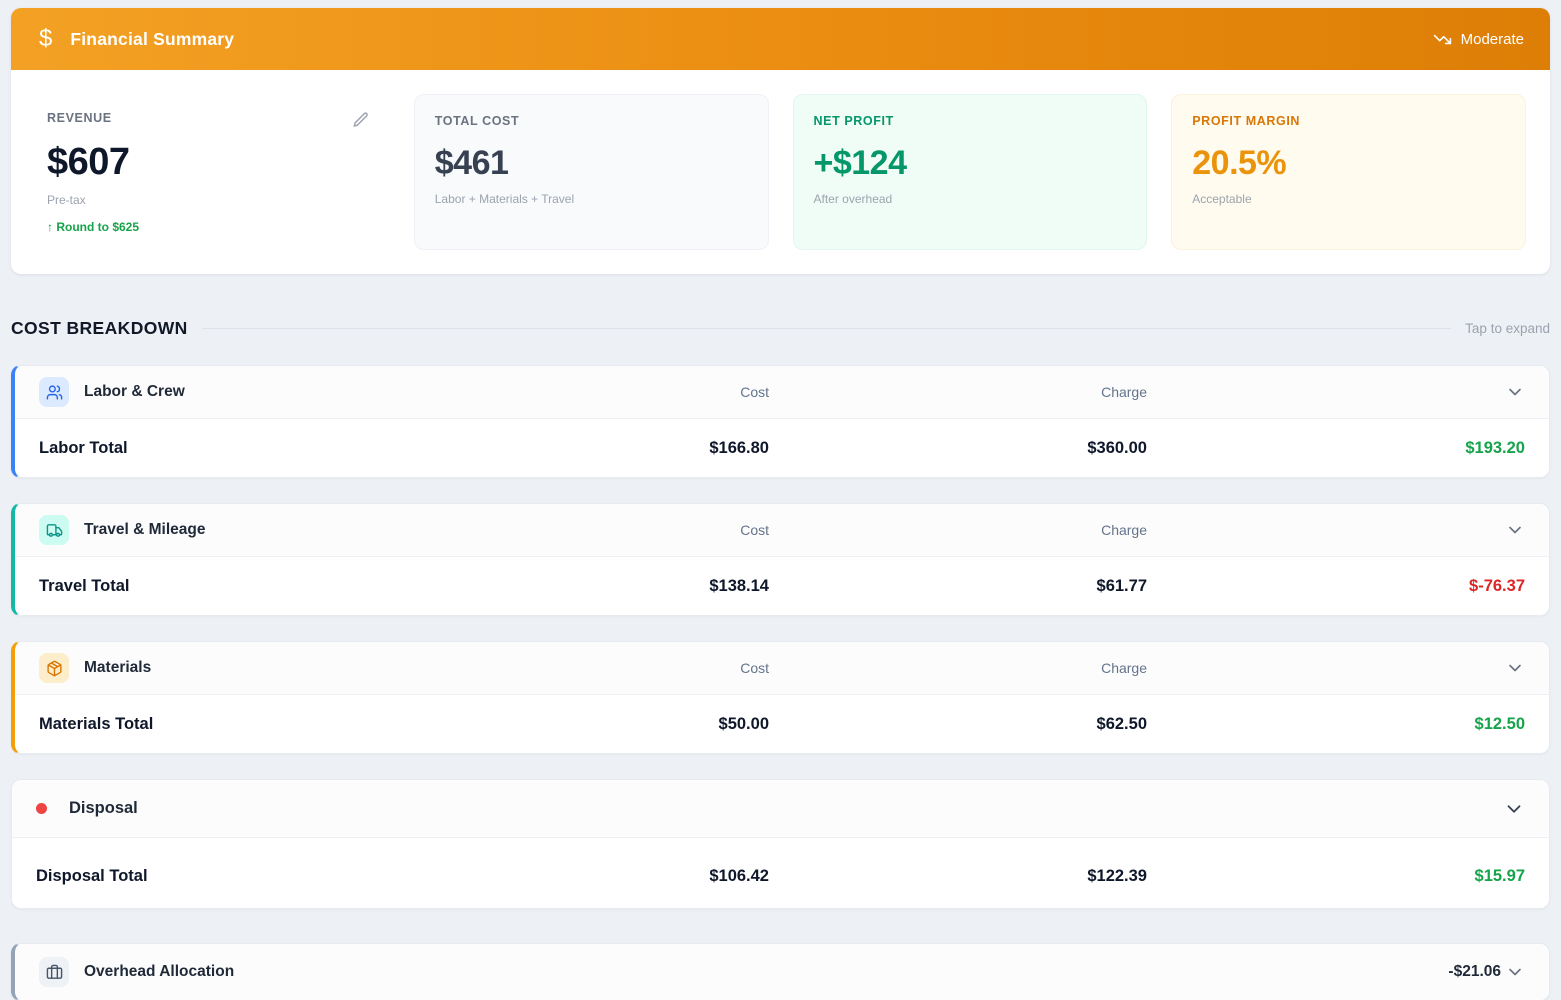 Image resolution: width=1561 pixels, height=1000 pixels. What do you see at coordinates (212, 172) in the screenshot?
I see `revenue-card: REVENUE $607 Pre-tax ↑ Round to $625` at bounding box center [212, 172].